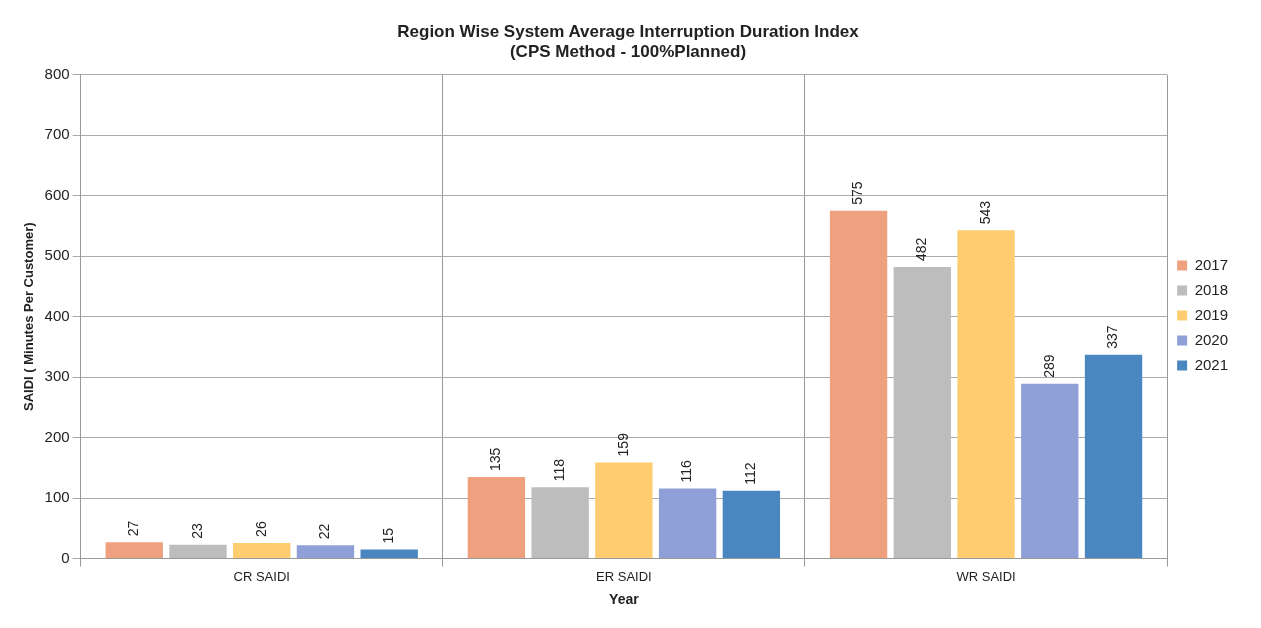 The width and height of the screenshot is (1261, 628). Describe the element at coordinates (388, 535) in the screenshot. I see `data-label: 15` at that location.